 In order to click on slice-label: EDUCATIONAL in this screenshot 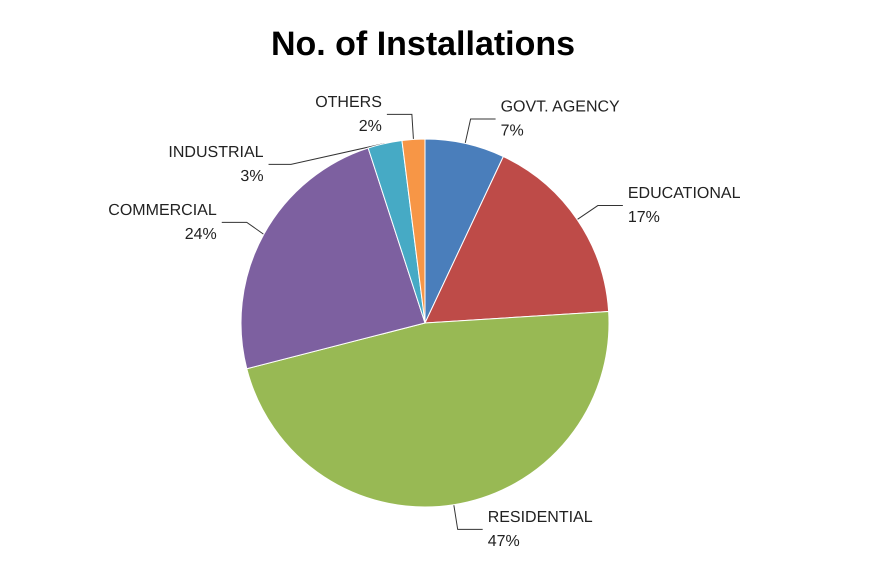, I will do `click(684, 193)`.